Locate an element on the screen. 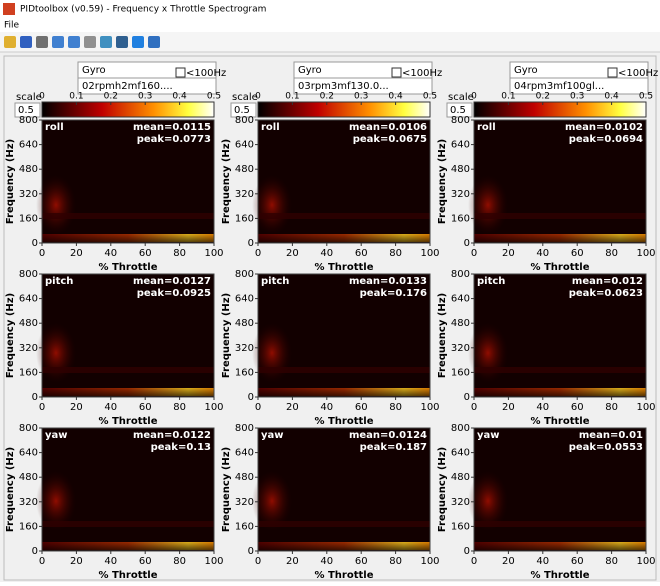 The image size is (660, 586). colorbar-tick-label: 0.5 is located at coordinates (646, 97).